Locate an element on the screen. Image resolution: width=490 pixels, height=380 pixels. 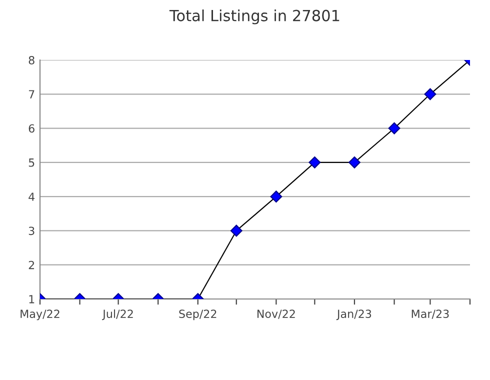
y-tick-label: 7 is located at coordinates (31, 94).